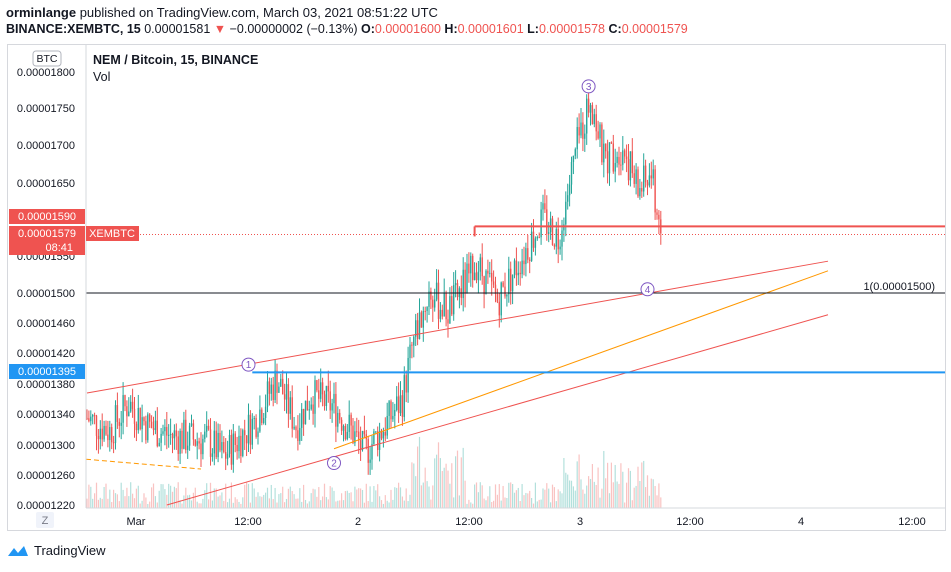 This screenshot has width=951, height=572. Describe the element at coordinates (249, 365) in the screenshot. I see `annotation-number: 1` at that location.